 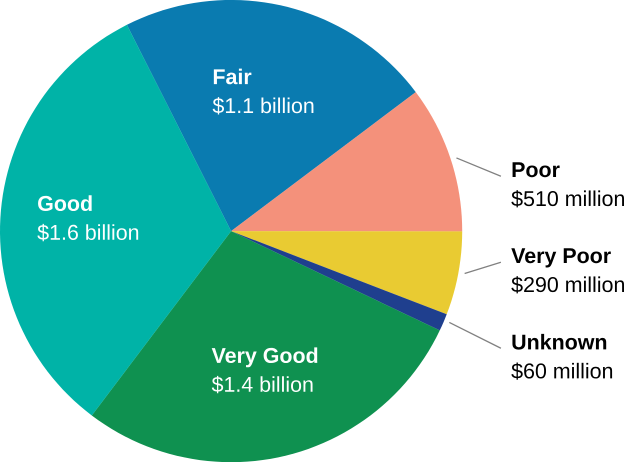 I want to click on data-label: $510 million, so click(x=567, y=199).